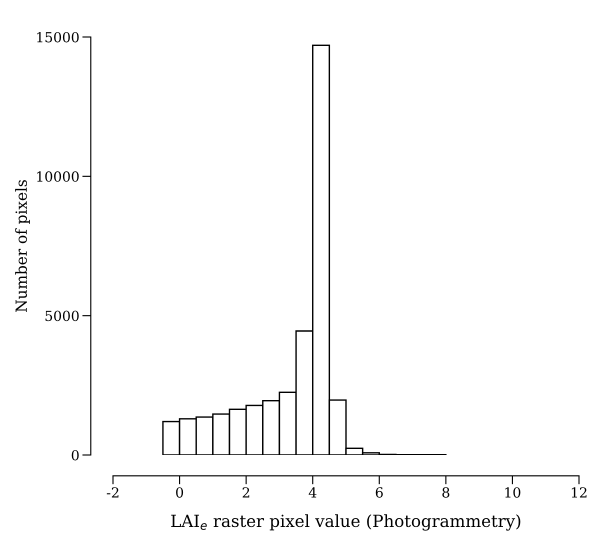  Describe the element at coordinates (62, 316) in the screenshot. I see `y-tick-label: 5000` at that location.